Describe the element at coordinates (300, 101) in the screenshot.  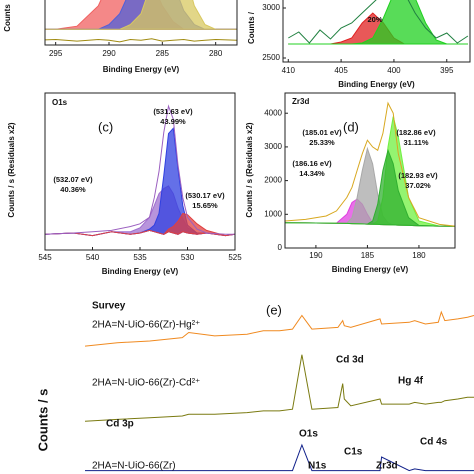
I see `panel-title: Zr3d` at that location.